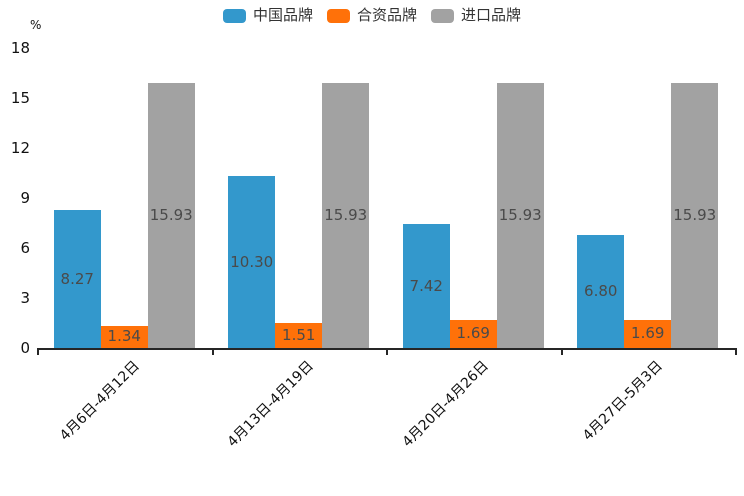 This screenshot has width=744, height=496. What do you see at coordinates (442, 15) in the screenshot?
I see `legend-swatch-imported-brand` at bounding box center [442, 15].